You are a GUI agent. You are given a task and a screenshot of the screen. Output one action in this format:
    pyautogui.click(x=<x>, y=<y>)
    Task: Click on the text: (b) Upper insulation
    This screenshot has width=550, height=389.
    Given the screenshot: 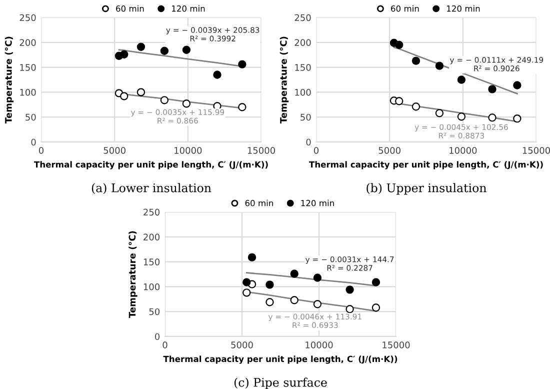 What is the action you would take?
    pyautogui.click(x=426, y=189)
    